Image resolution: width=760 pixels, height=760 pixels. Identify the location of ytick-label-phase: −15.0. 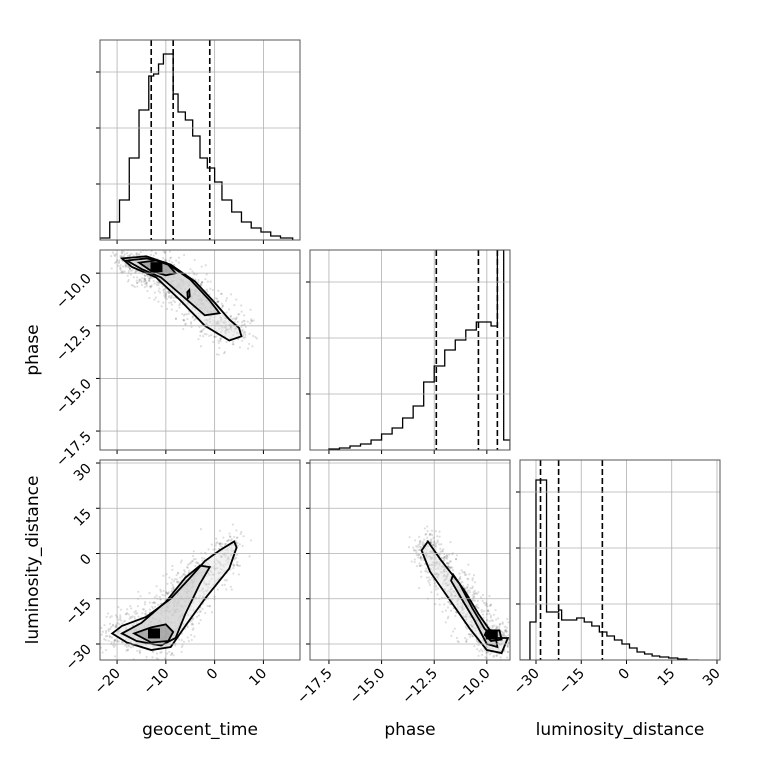
(74, 397).